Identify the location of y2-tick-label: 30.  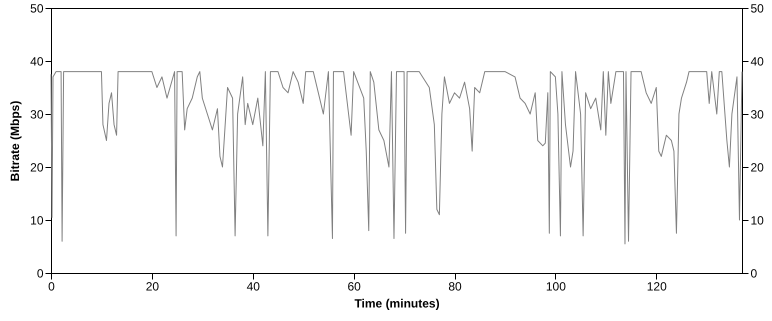
(757, 115).